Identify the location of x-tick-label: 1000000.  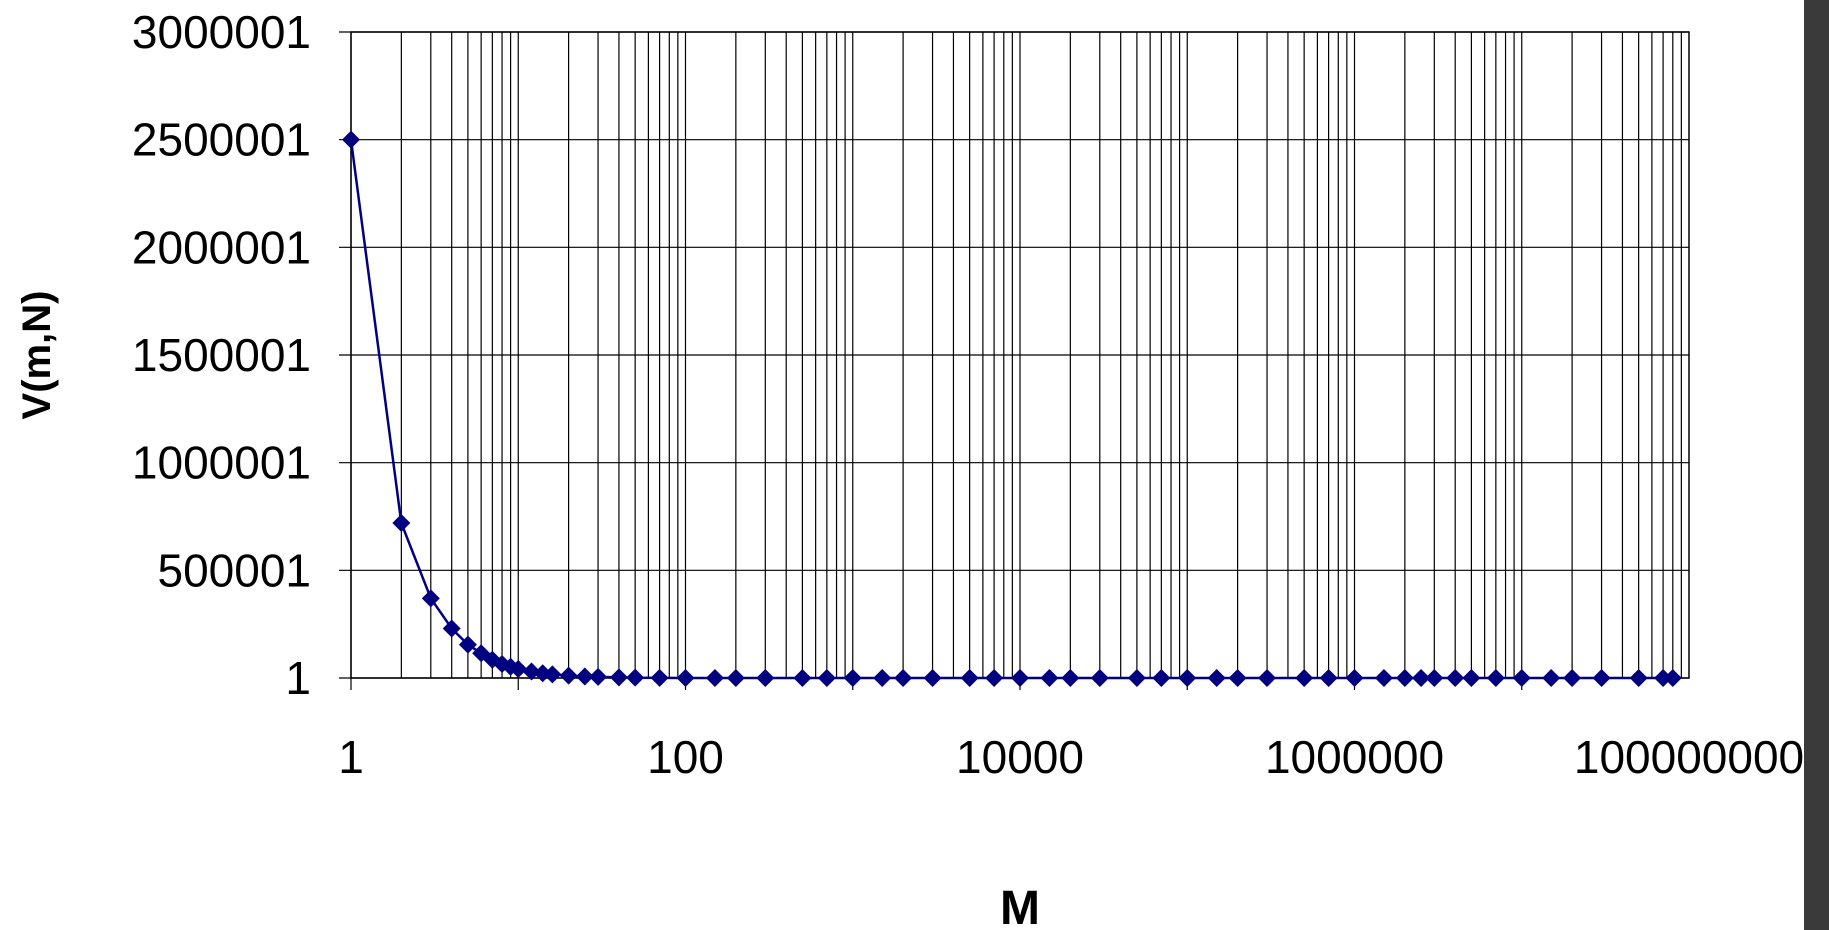
(1354, 757).